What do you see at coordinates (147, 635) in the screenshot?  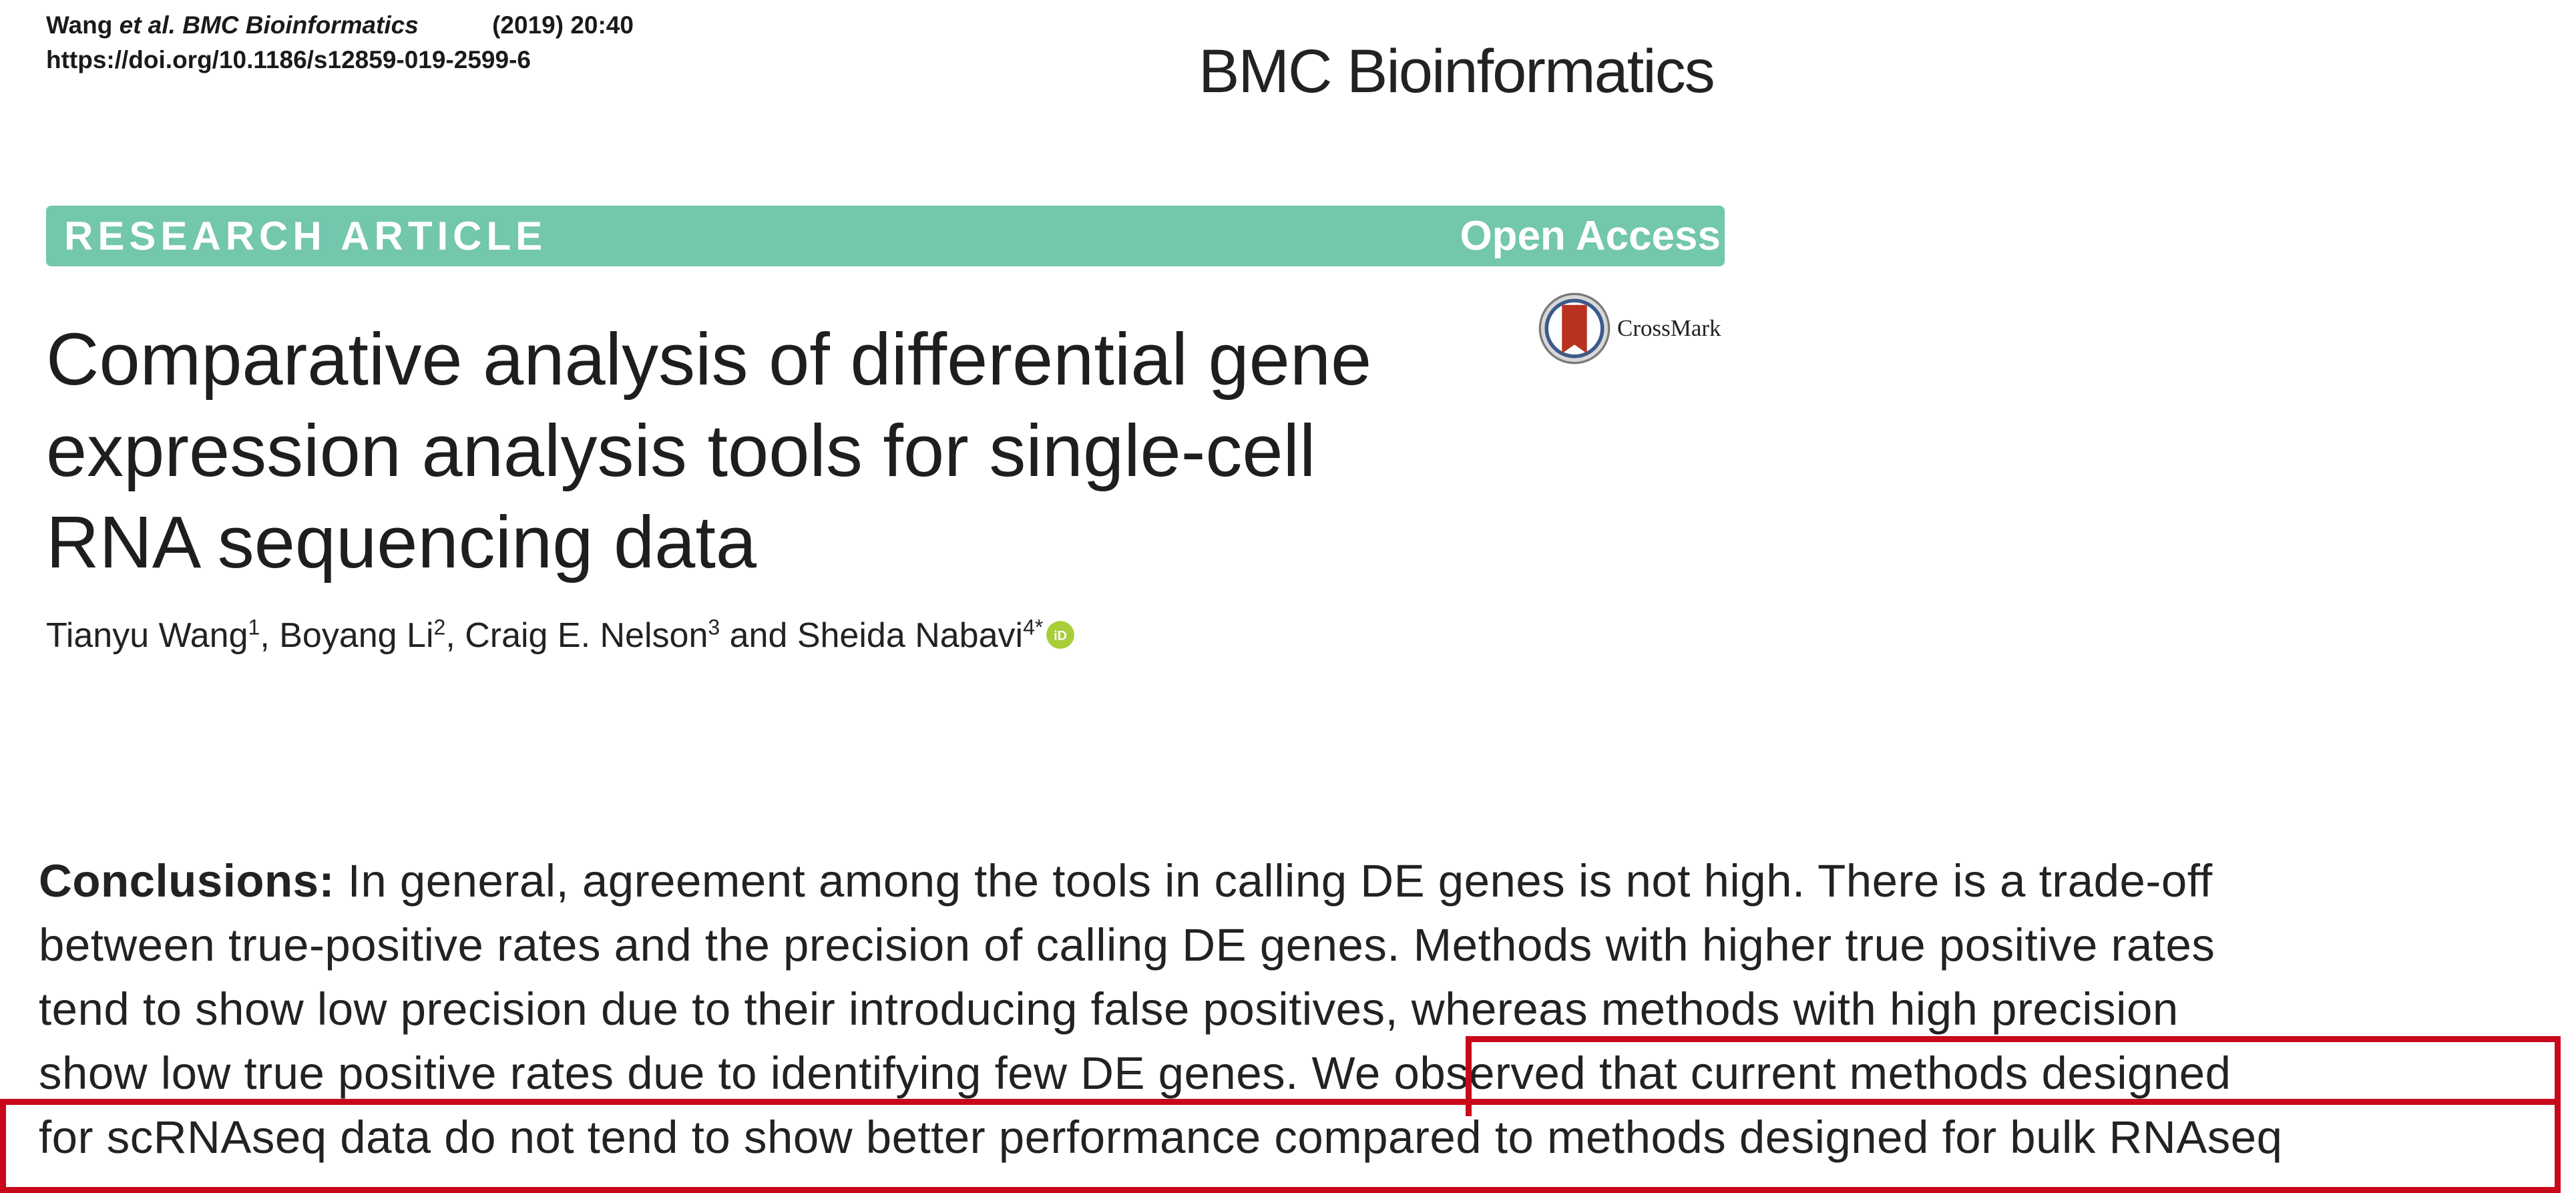 I see `author-name: Tianyu Wang` at bounding box center [147, 635].